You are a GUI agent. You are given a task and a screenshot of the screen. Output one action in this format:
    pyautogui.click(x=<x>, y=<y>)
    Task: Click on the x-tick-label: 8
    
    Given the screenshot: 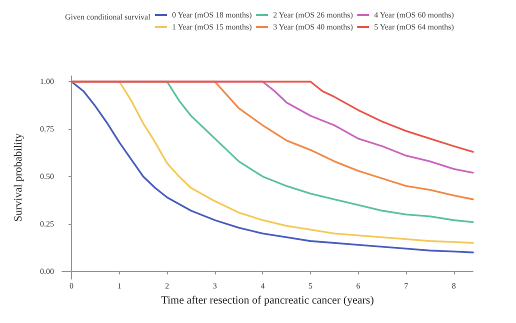 What is the action you would take?
    pyautogui.click(x=454, y=286)
    